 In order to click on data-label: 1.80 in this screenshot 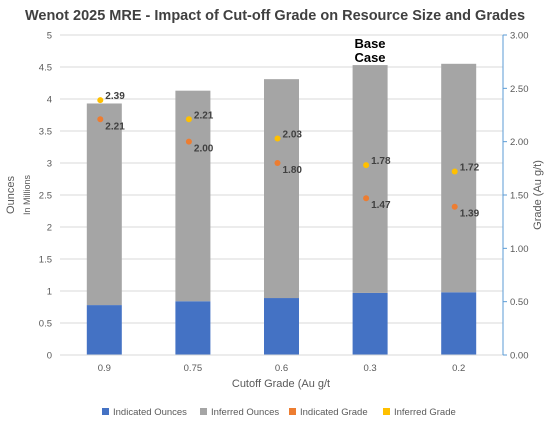, I will do `click(293, 170)`.